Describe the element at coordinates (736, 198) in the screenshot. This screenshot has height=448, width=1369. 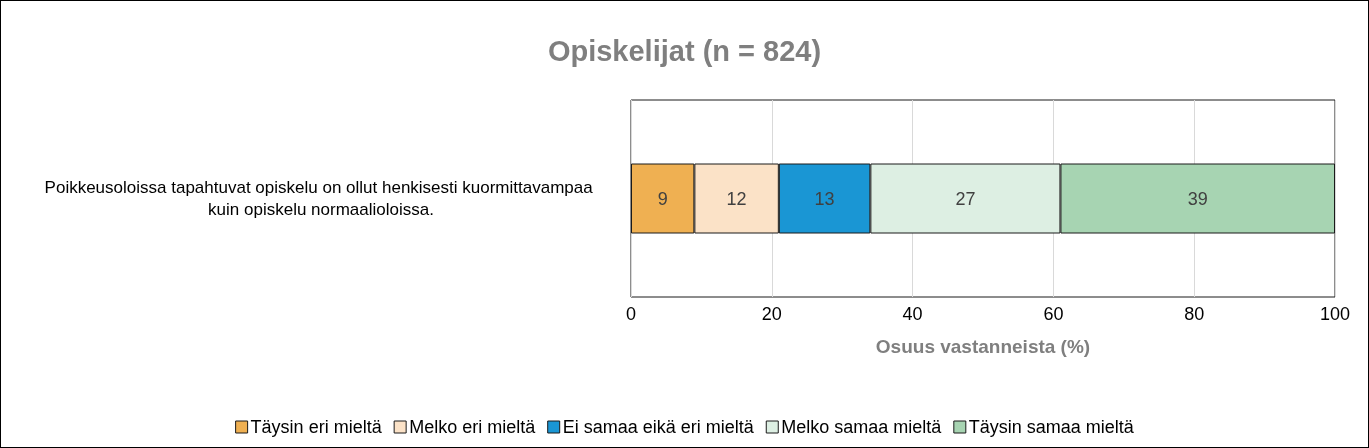
I see `data-label: 12` at that location.